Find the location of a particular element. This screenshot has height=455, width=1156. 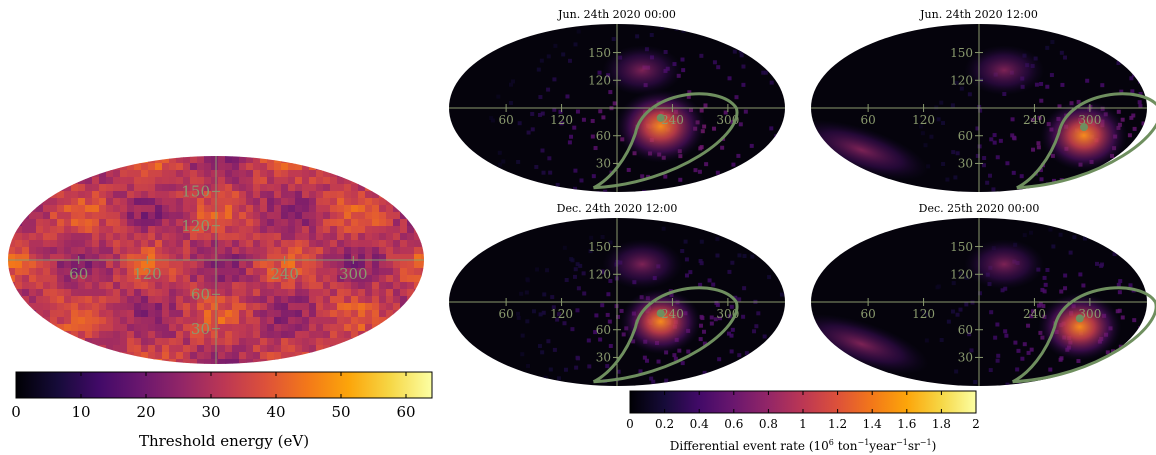

colorbar-tick-label: 0.6 is located at coordinates (733, 424).